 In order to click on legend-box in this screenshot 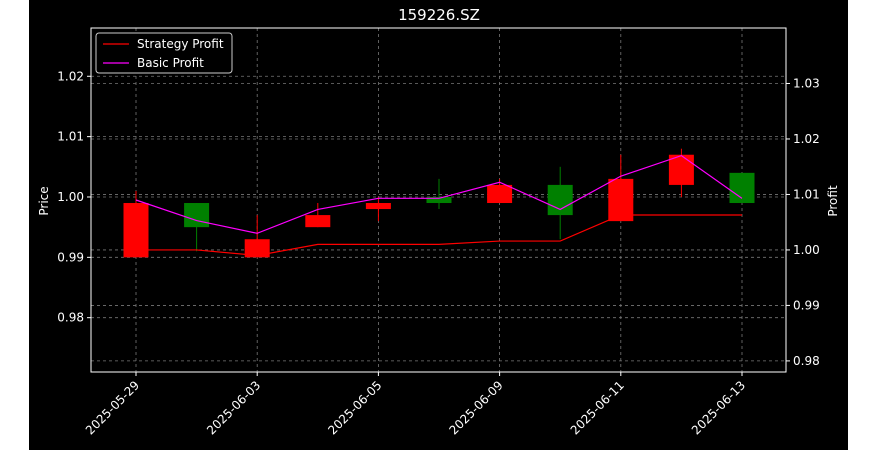, I will do `click(164, 53)`.